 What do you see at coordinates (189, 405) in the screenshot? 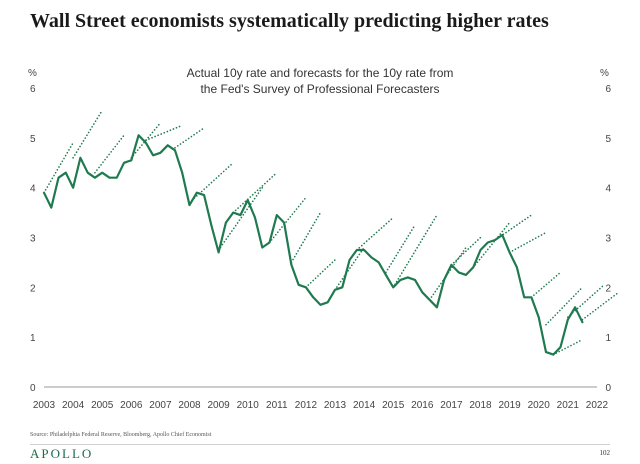
I see `x-tick-label: 2008` at bounding box center [189, 405].